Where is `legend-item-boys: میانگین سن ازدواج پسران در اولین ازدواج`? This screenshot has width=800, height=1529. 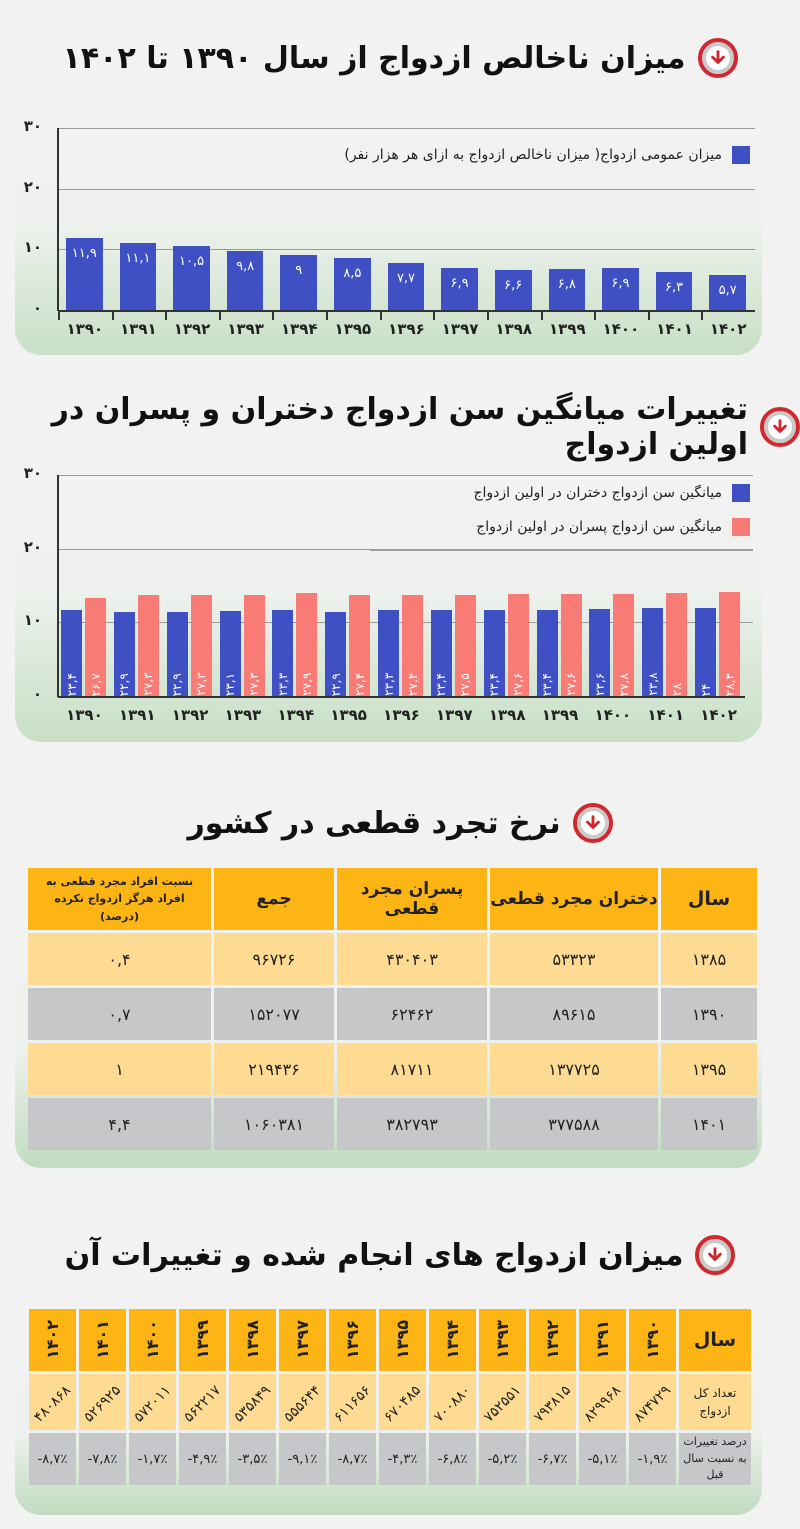
legend-item-boys: میانگین سن ازدواج پسران در اولین ازدواج is located at coordinates (613, 527).